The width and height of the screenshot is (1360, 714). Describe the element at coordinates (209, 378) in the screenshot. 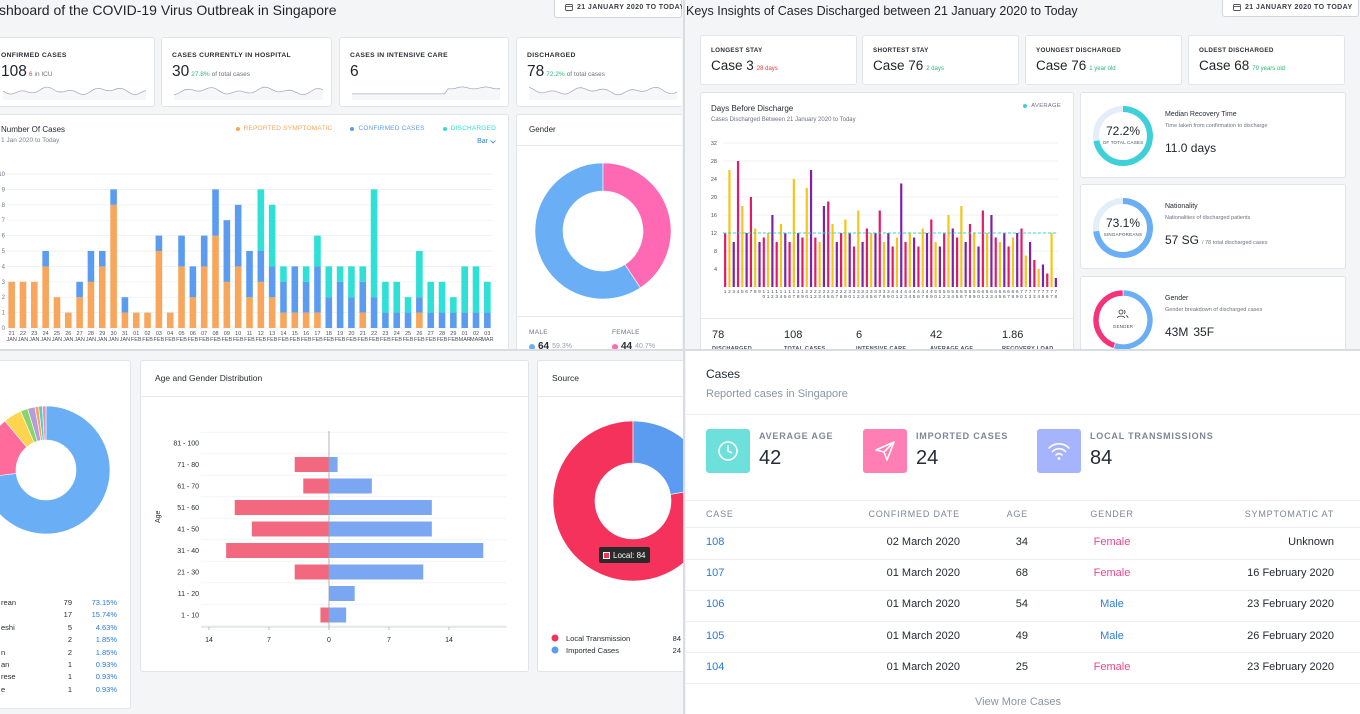

I see `chart-title: Age and Gender Distribution` at that location.